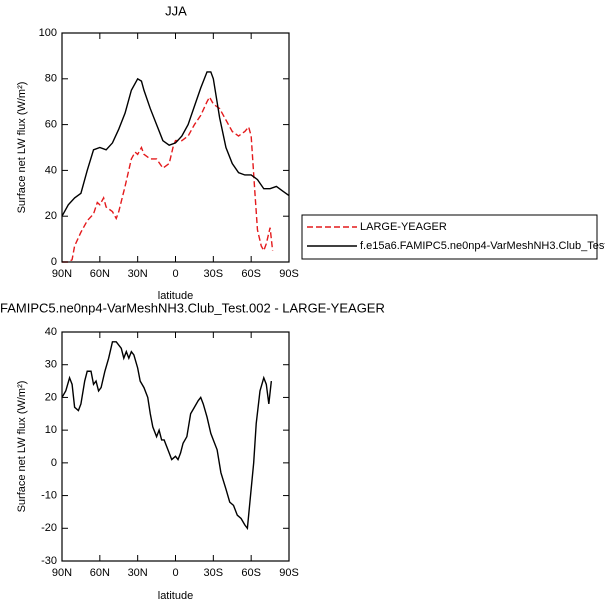 The height and width of the screenshot is (606, 605). What do you see at coordinates (49, 561) in the screenshot?
I see `y-tick-label: -30` at bounding box center [49, 561].